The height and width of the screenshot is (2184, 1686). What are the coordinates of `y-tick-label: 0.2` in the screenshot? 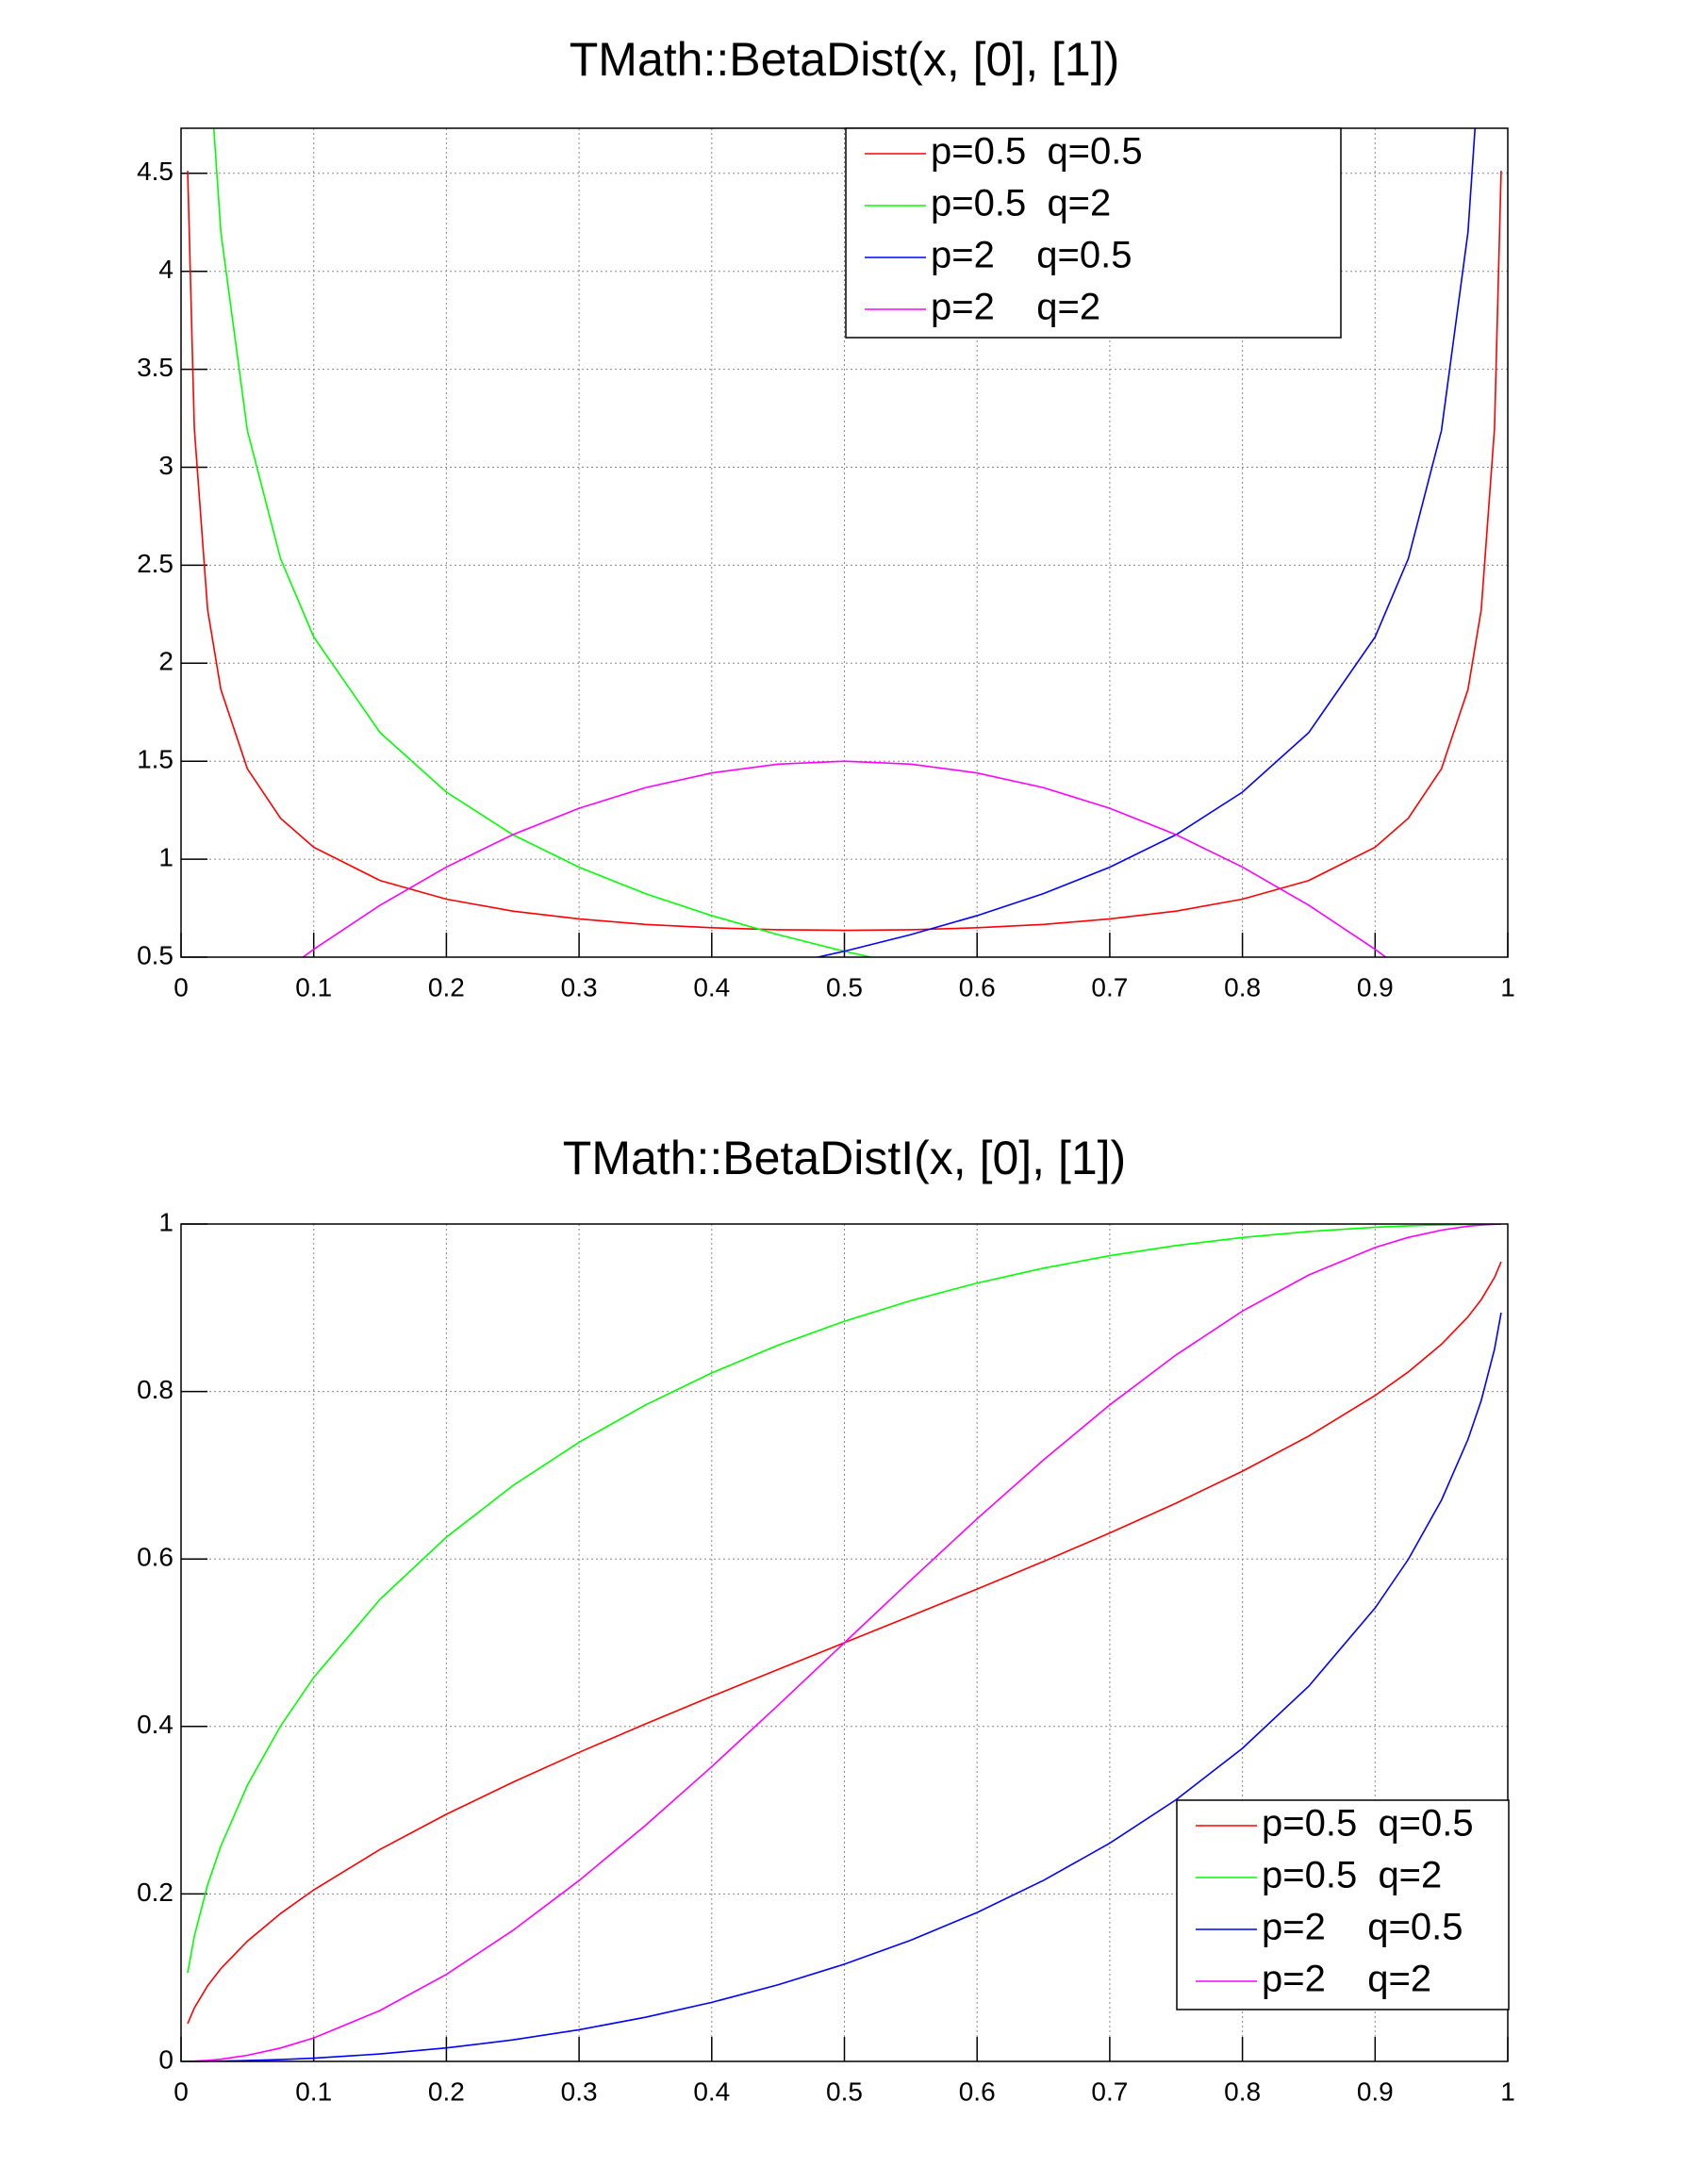 It's located at (155, 1893).